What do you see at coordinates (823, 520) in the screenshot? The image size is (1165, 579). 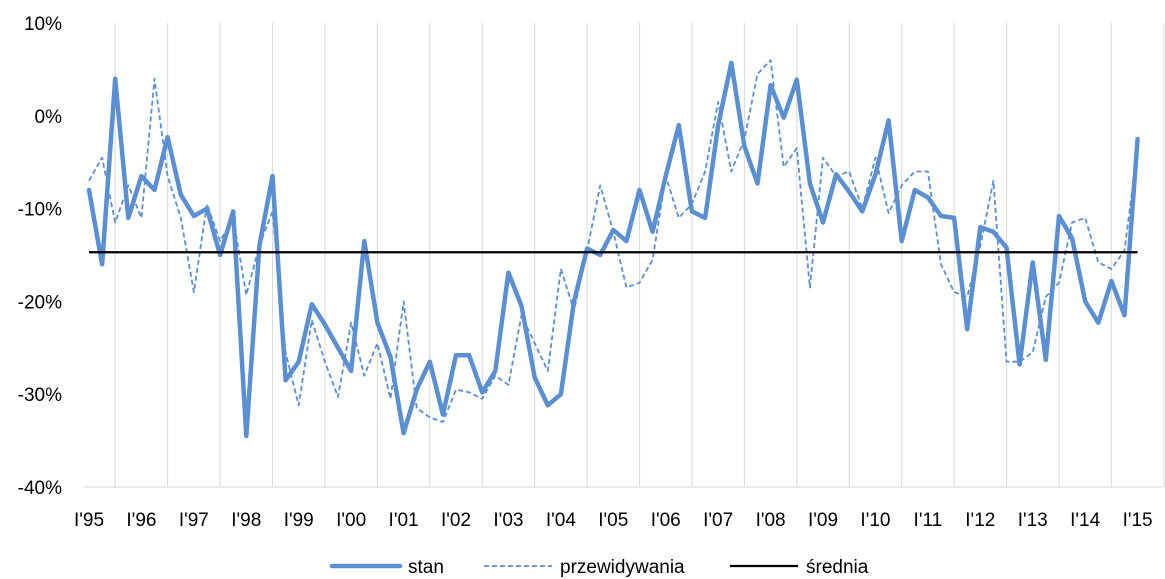 I see `x-tick-label: I'09` at bounding box center [823, 520].